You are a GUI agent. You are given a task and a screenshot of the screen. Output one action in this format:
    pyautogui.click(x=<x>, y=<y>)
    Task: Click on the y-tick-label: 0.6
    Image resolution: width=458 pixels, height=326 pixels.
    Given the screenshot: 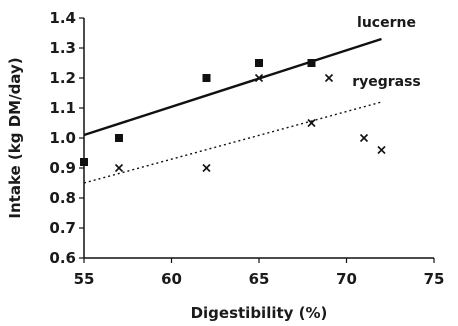 What is the action you would take?
    pyautogui.click(x=62, y=258)
    